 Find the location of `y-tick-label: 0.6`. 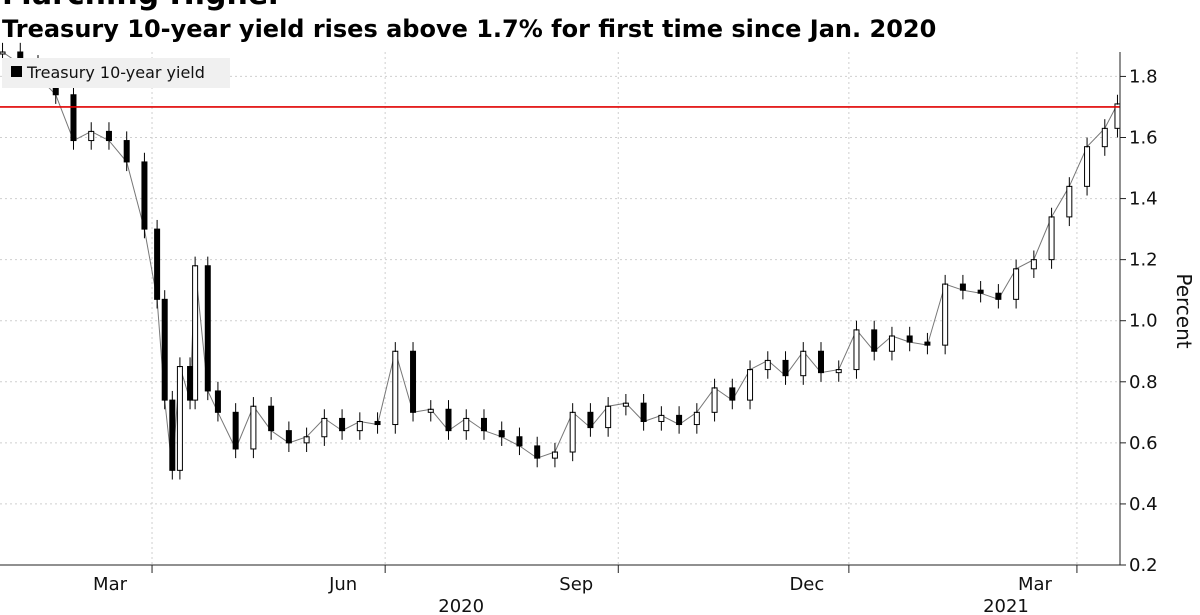

y-tick-label: 0.6 is located at coordinates (1143, 443).